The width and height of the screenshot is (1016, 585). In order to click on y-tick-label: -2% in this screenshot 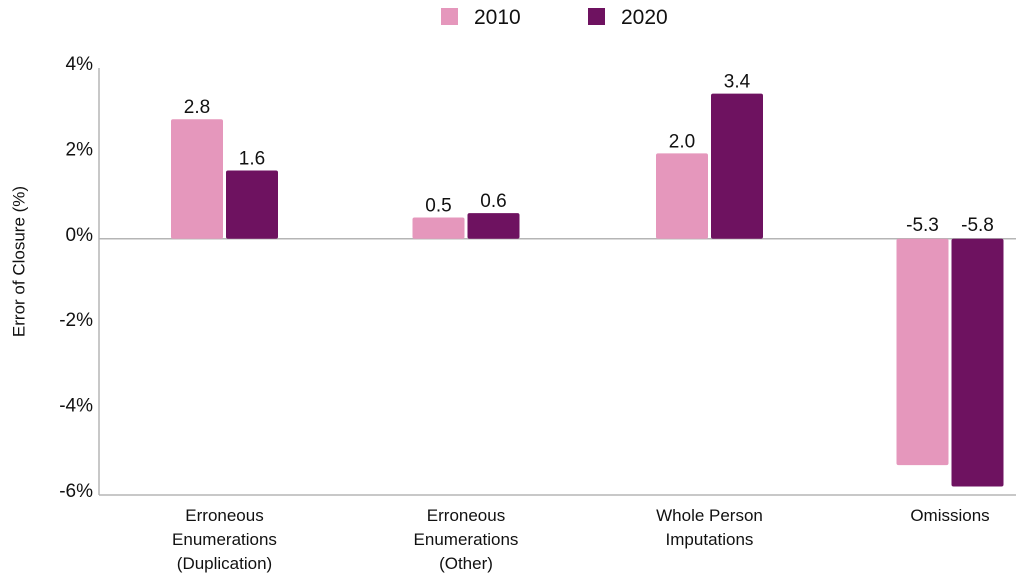, I will do `click(76, 320)`.